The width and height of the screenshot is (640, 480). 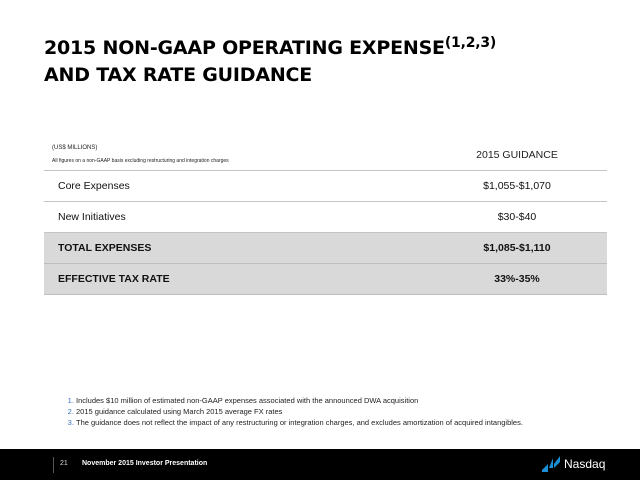 I want to click on table-row-tax-rate: EFFECTIVE TAX RATE 33%-35%, so click(x=325, y=279).